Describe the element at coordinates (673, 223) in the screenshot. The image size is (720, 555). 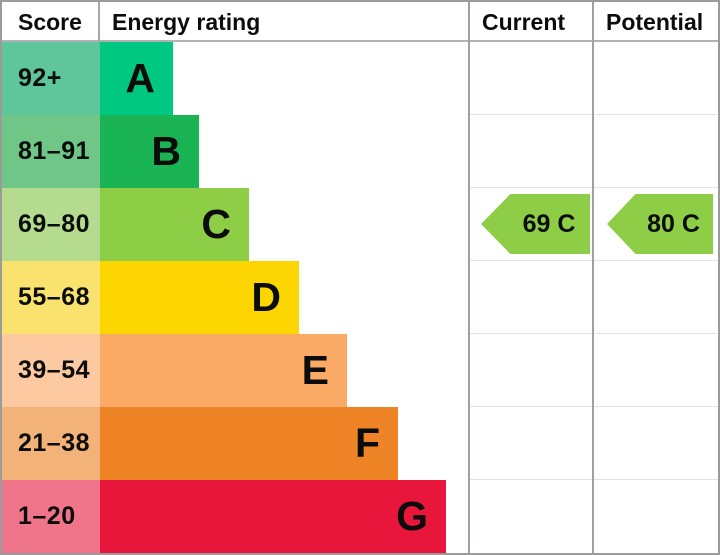
I see `potential-rating-label: 80 C` at that location.